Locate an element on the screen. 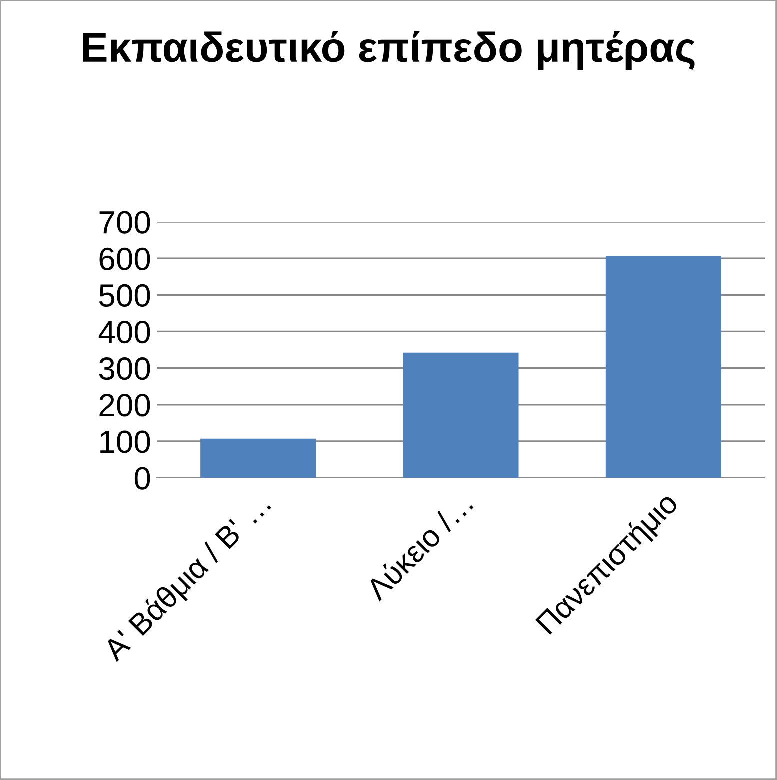  y-tick-label: 600 is located at coordinates (125, 259).